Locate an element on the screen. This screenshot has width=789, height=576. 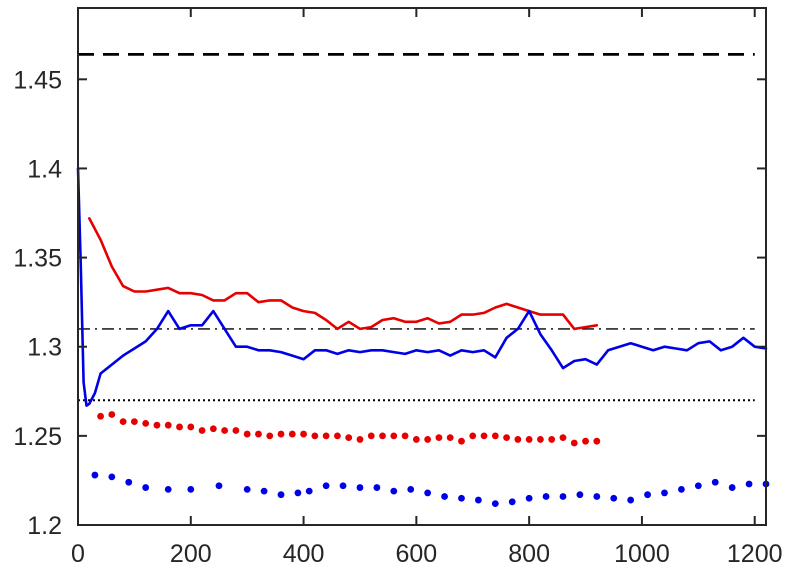
y-tick-label: 1.2 is located at coordinates (44, 526).